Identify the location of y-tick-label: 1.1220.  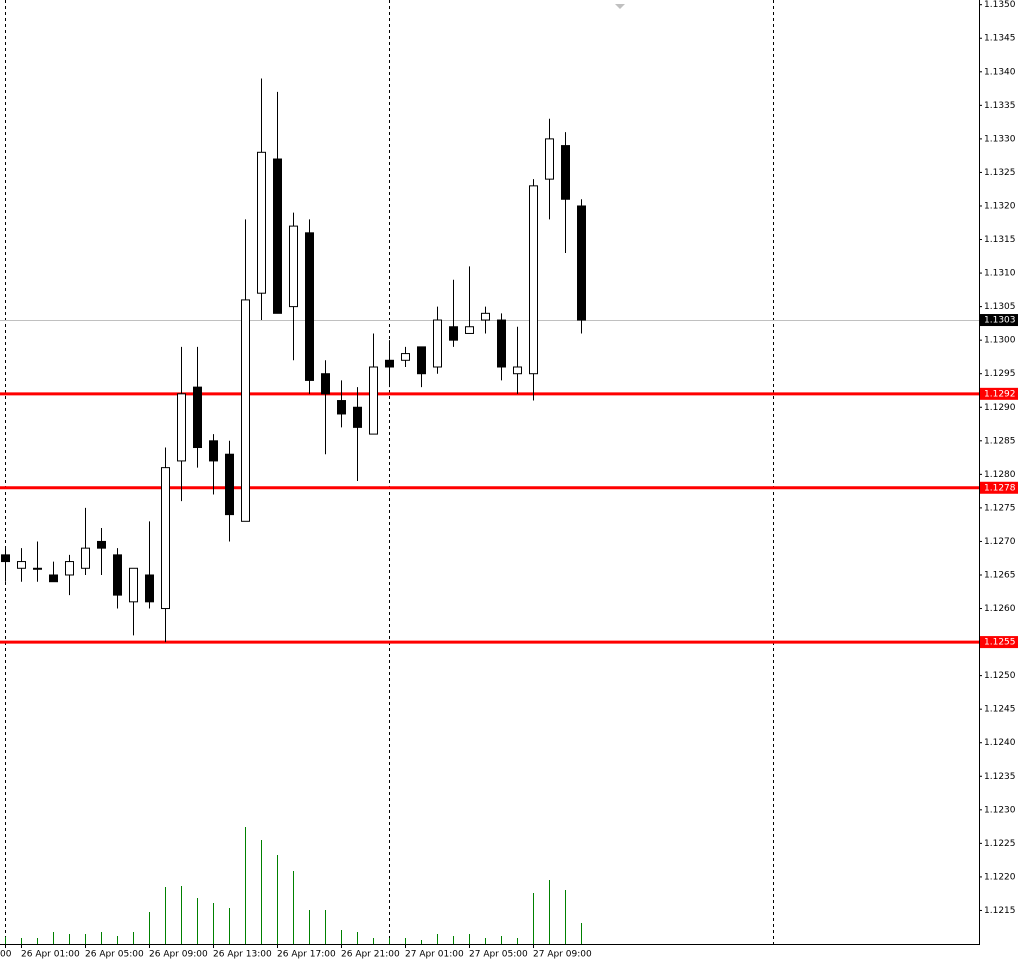
(1000, 877).